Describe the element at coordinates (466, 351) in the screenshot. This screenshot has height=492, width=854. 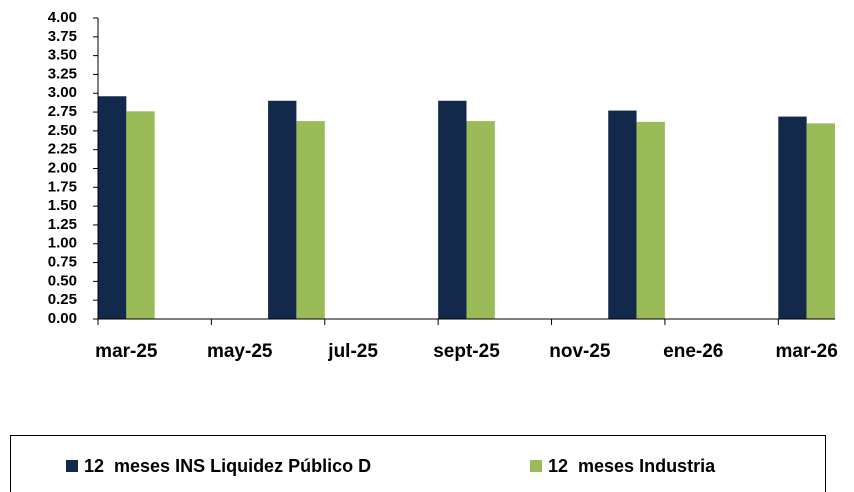
I see `x-tick-label: sept-25` at that location.